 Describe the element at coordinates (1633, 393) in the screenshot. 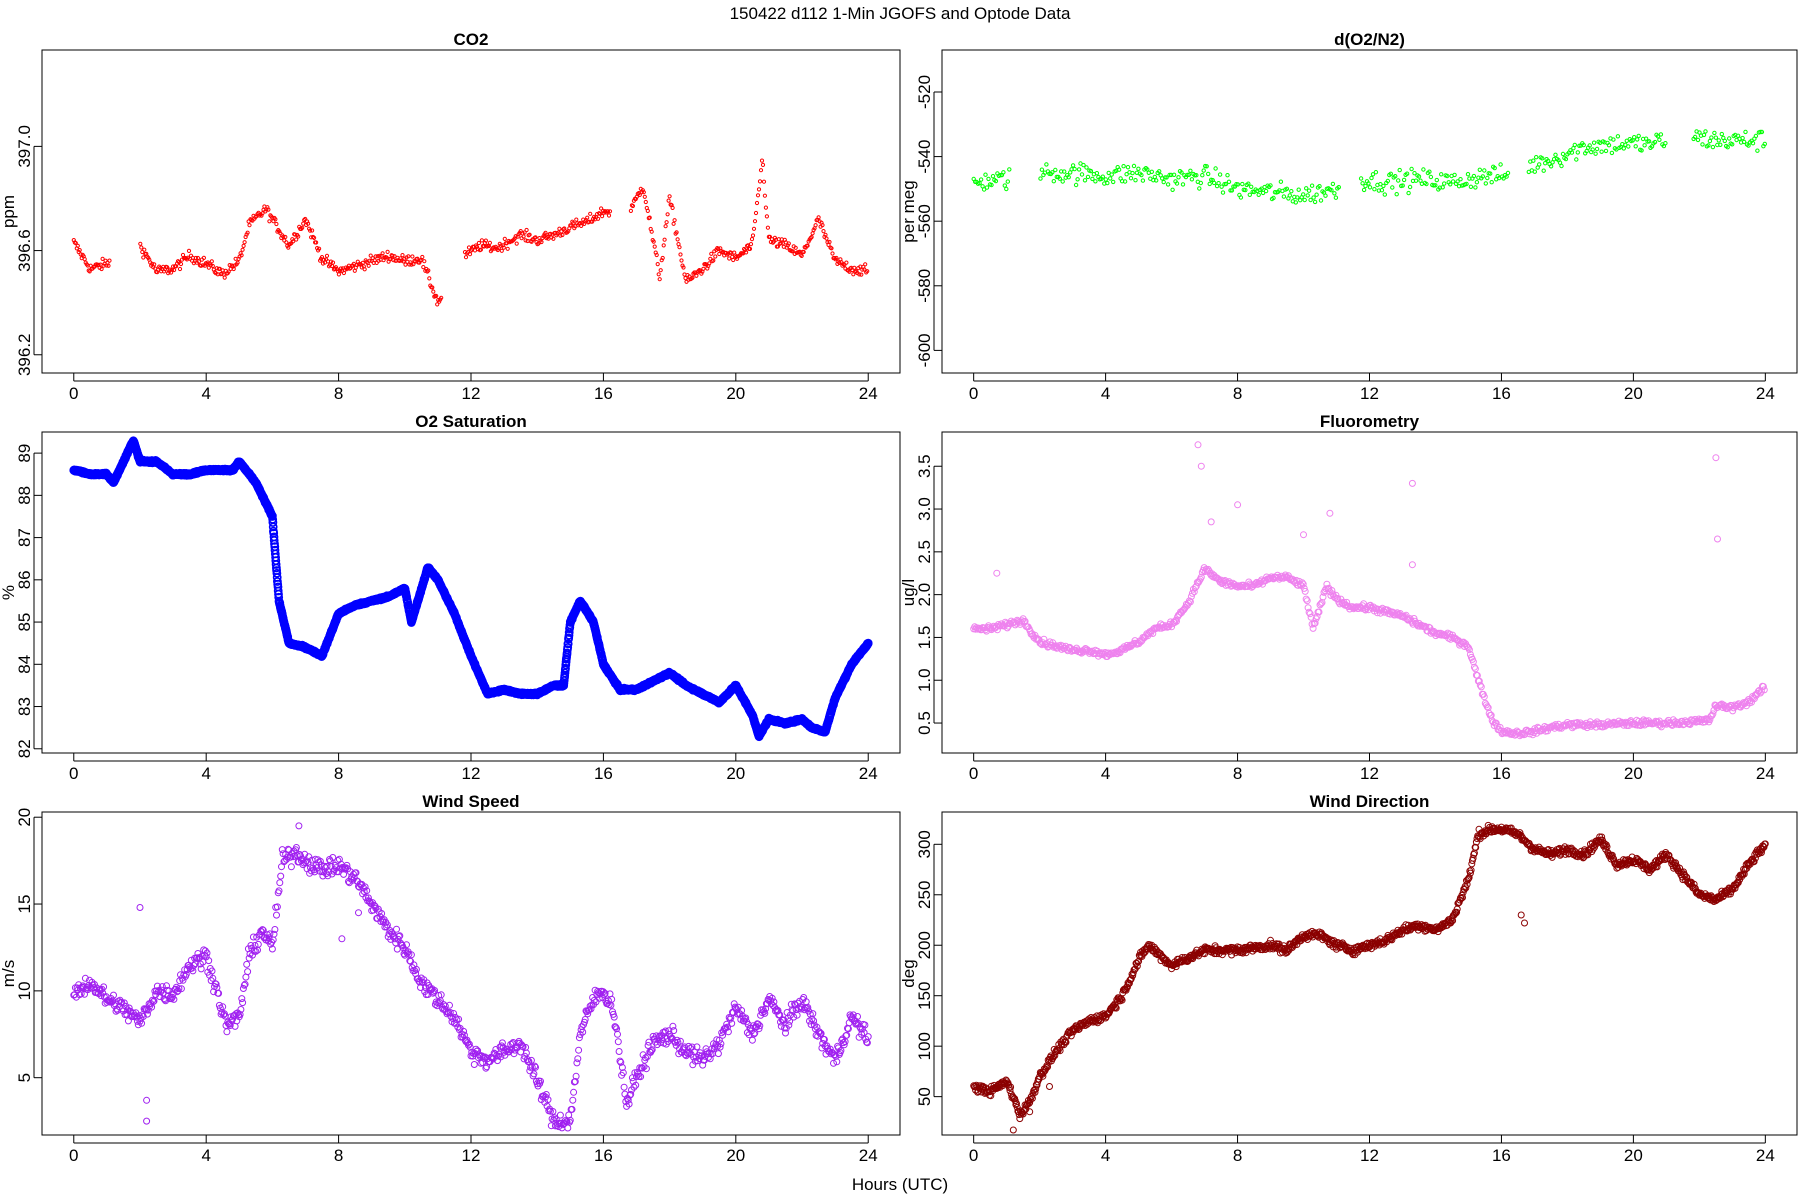

I see `x-tick-label: 20` at that location.